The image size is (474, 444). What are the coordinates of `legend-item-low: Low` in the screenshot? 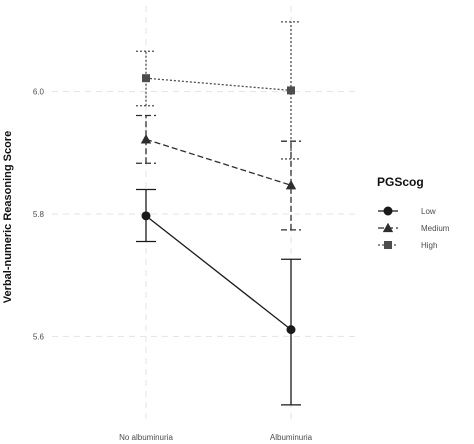 It's located at (407, 211).